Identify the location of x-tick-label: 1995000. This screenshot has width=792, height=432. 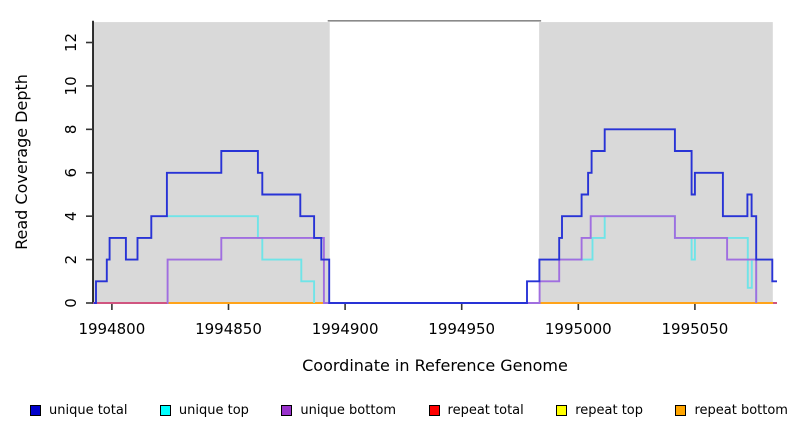
(578, 329).